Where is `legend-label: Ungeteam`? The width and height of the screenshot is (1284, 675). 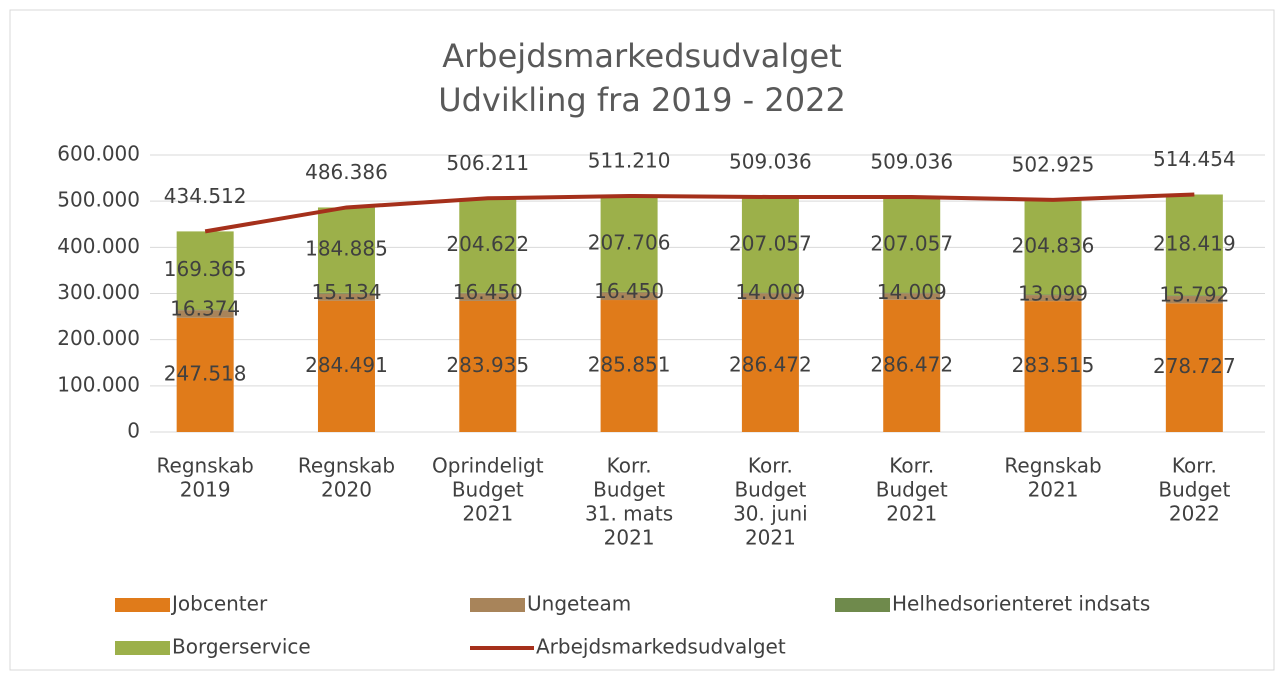 legend-label: Ungeteam is located at coordinates (579, 604).